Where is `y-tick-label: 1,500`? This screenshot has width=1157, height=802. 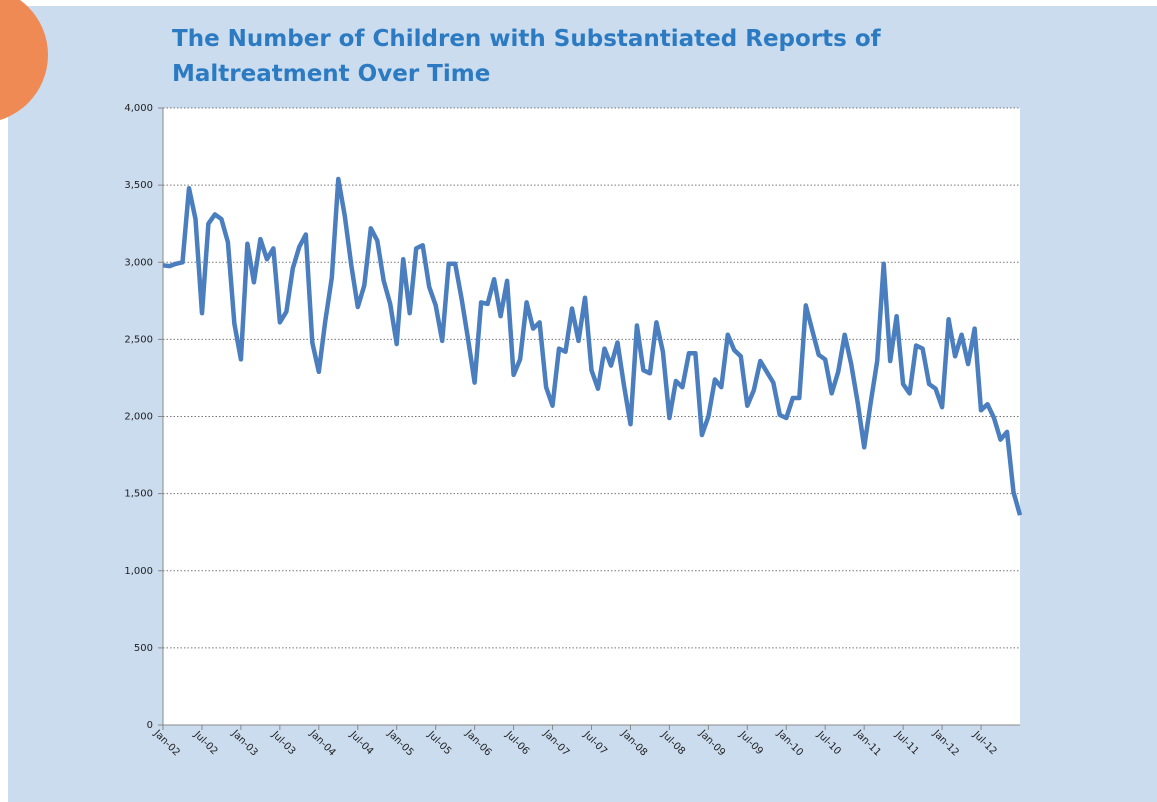
y-tick-label: 1,500 is located at coordinates (138, 494).